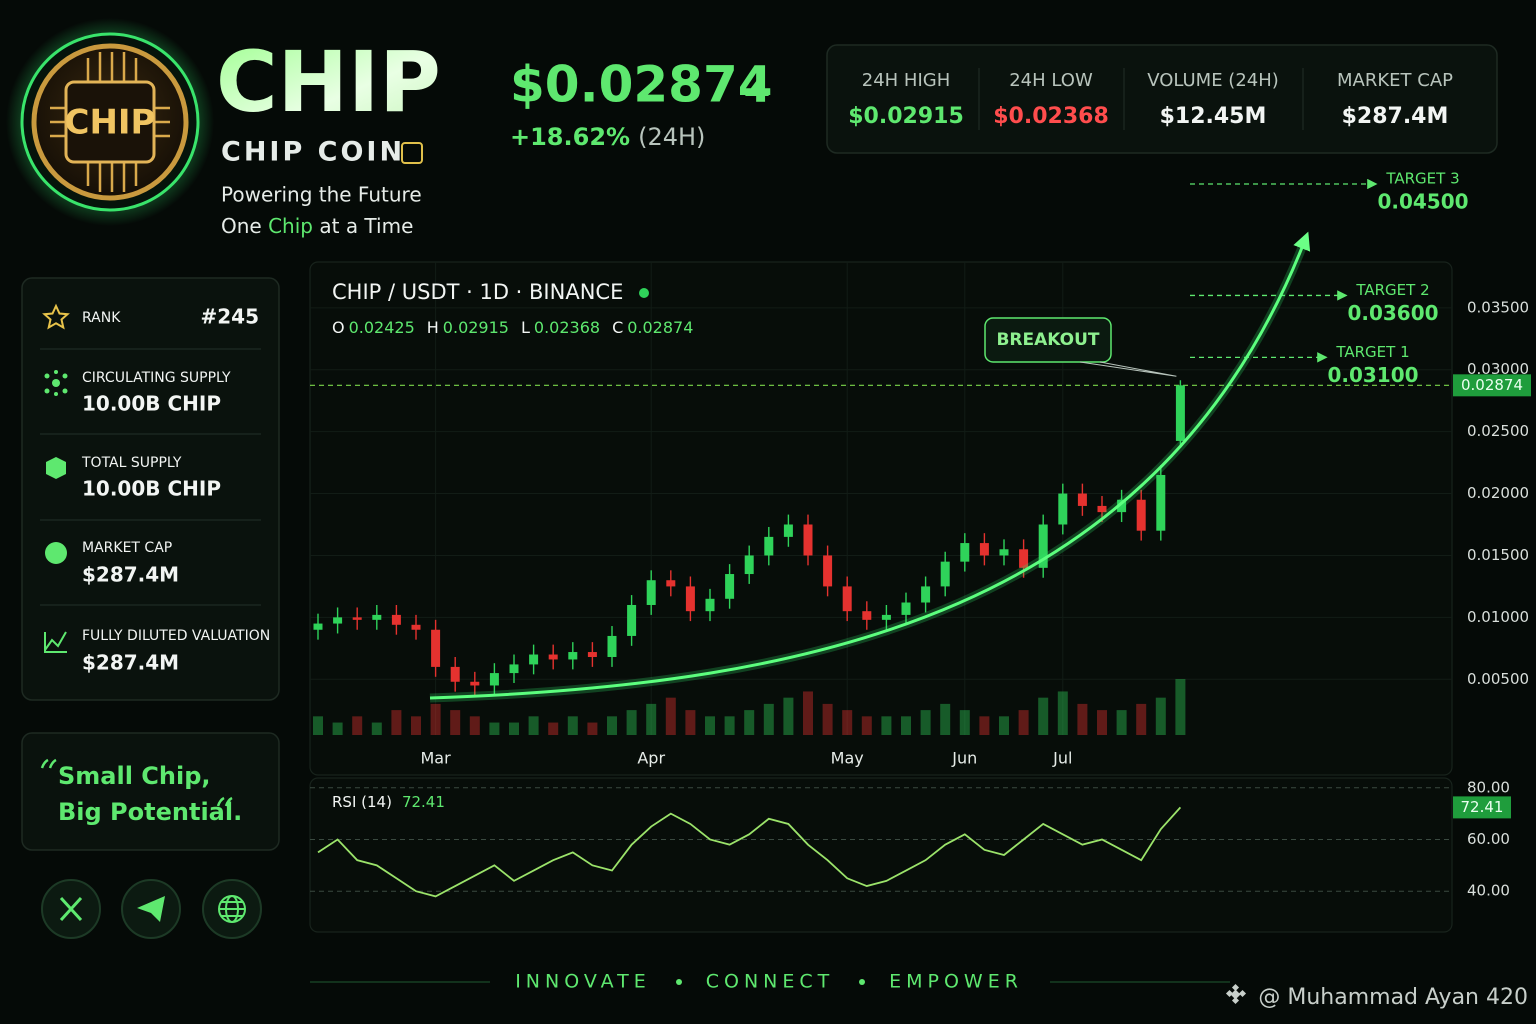  I want to click on change-value: +18.62%, so click(570, 137).